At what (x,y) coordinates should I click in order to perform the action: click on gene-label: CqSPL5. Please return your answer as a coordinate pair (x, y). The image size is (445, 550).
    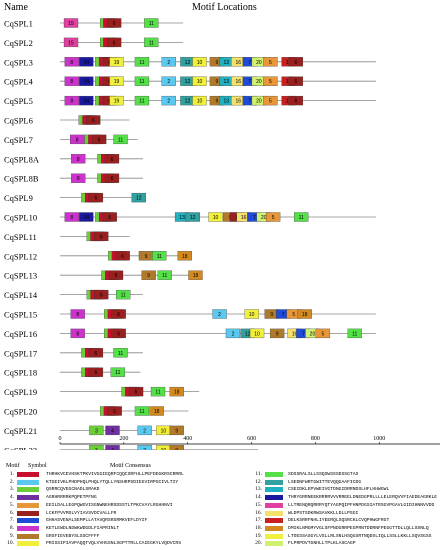
    Looking at the image, I should click on (18, 101).